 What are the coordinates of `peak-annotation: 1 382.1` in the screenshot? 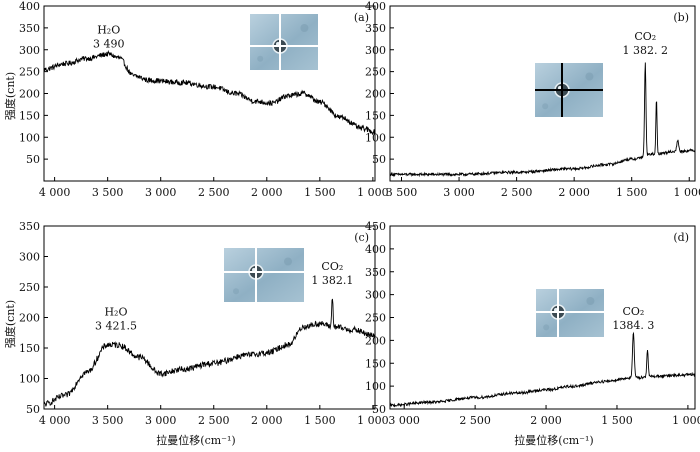 It's located at (332, 280).